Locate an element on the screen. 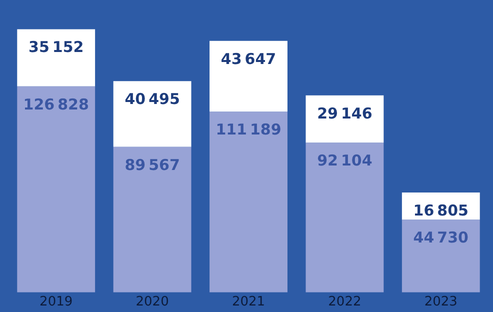 Image resolution: width=493 pixels, height=312 pixels. data-label: 92 104 is located at coordinates (344, 161).